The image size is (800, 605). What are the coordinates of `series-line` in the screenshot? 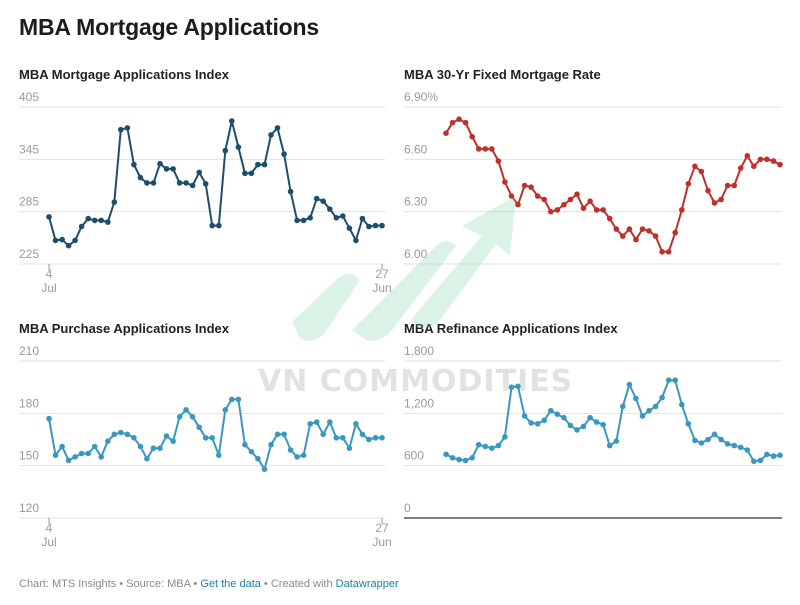 It's located at (215, 183).